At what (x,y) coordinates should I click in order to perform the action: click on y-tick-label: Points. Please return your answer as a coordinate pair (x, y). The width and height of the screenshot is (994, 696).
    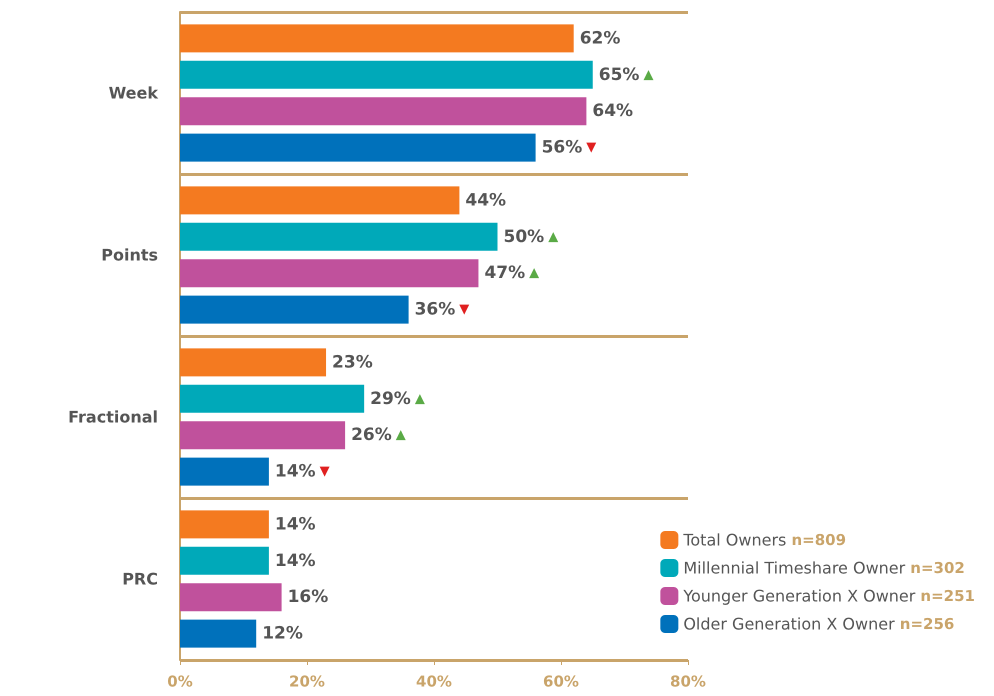
    Looking at the image, I should click on (129, 255).